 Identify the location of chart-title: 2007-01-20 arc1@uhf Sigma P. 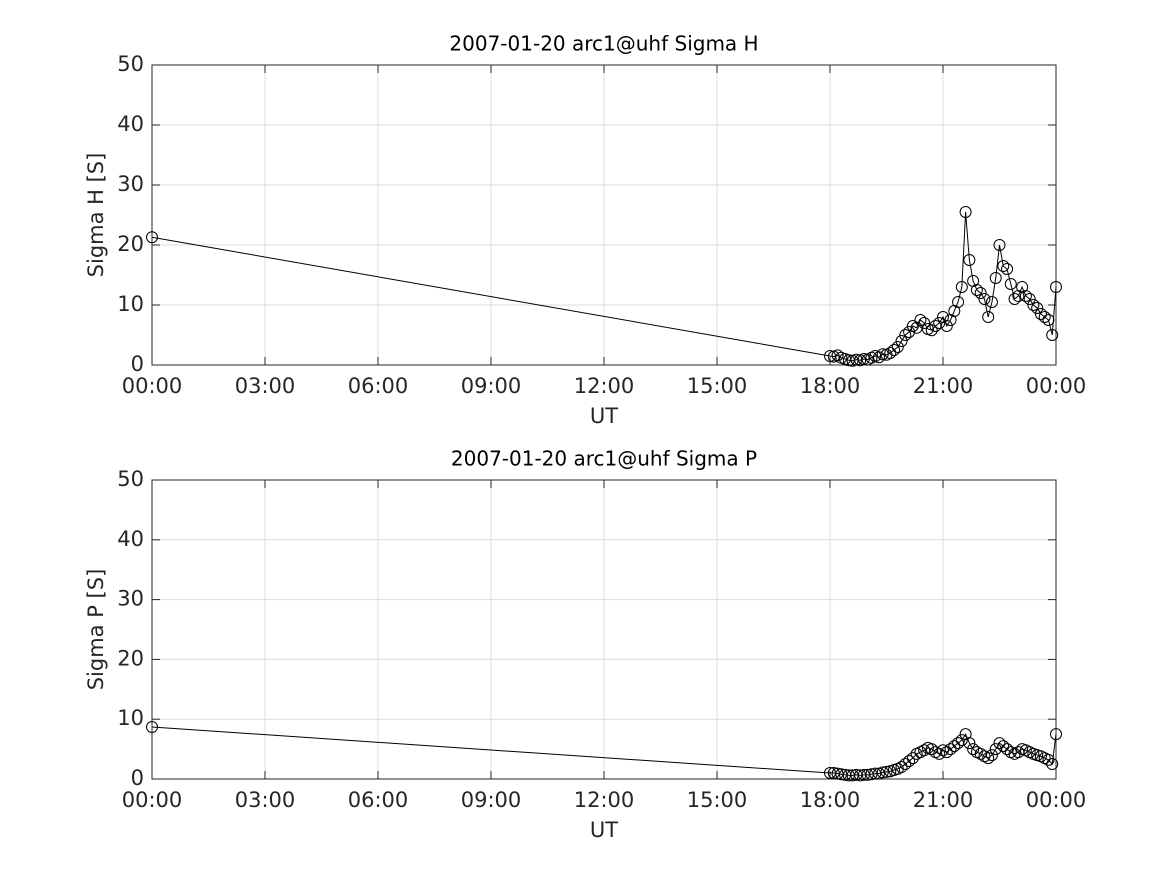
(604, 459).